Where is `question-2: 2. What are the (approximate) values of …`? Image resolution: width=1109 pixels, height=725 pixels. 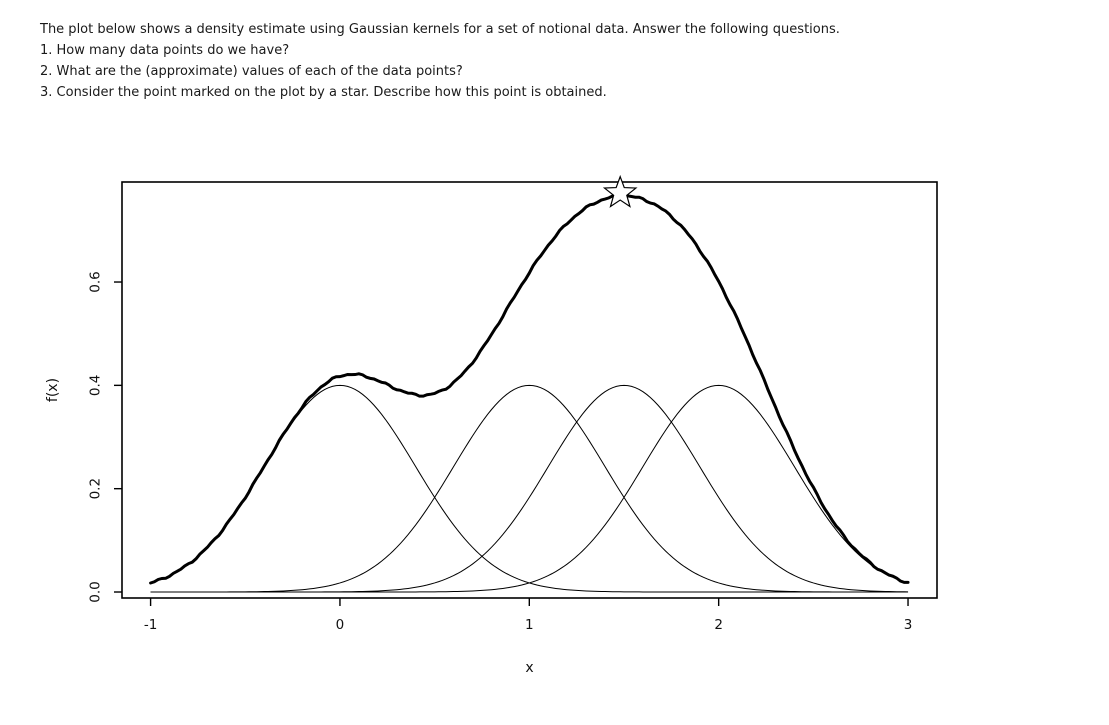
question-2: 2. What are the (approximate) values of … is located at coordinates (251, 71).